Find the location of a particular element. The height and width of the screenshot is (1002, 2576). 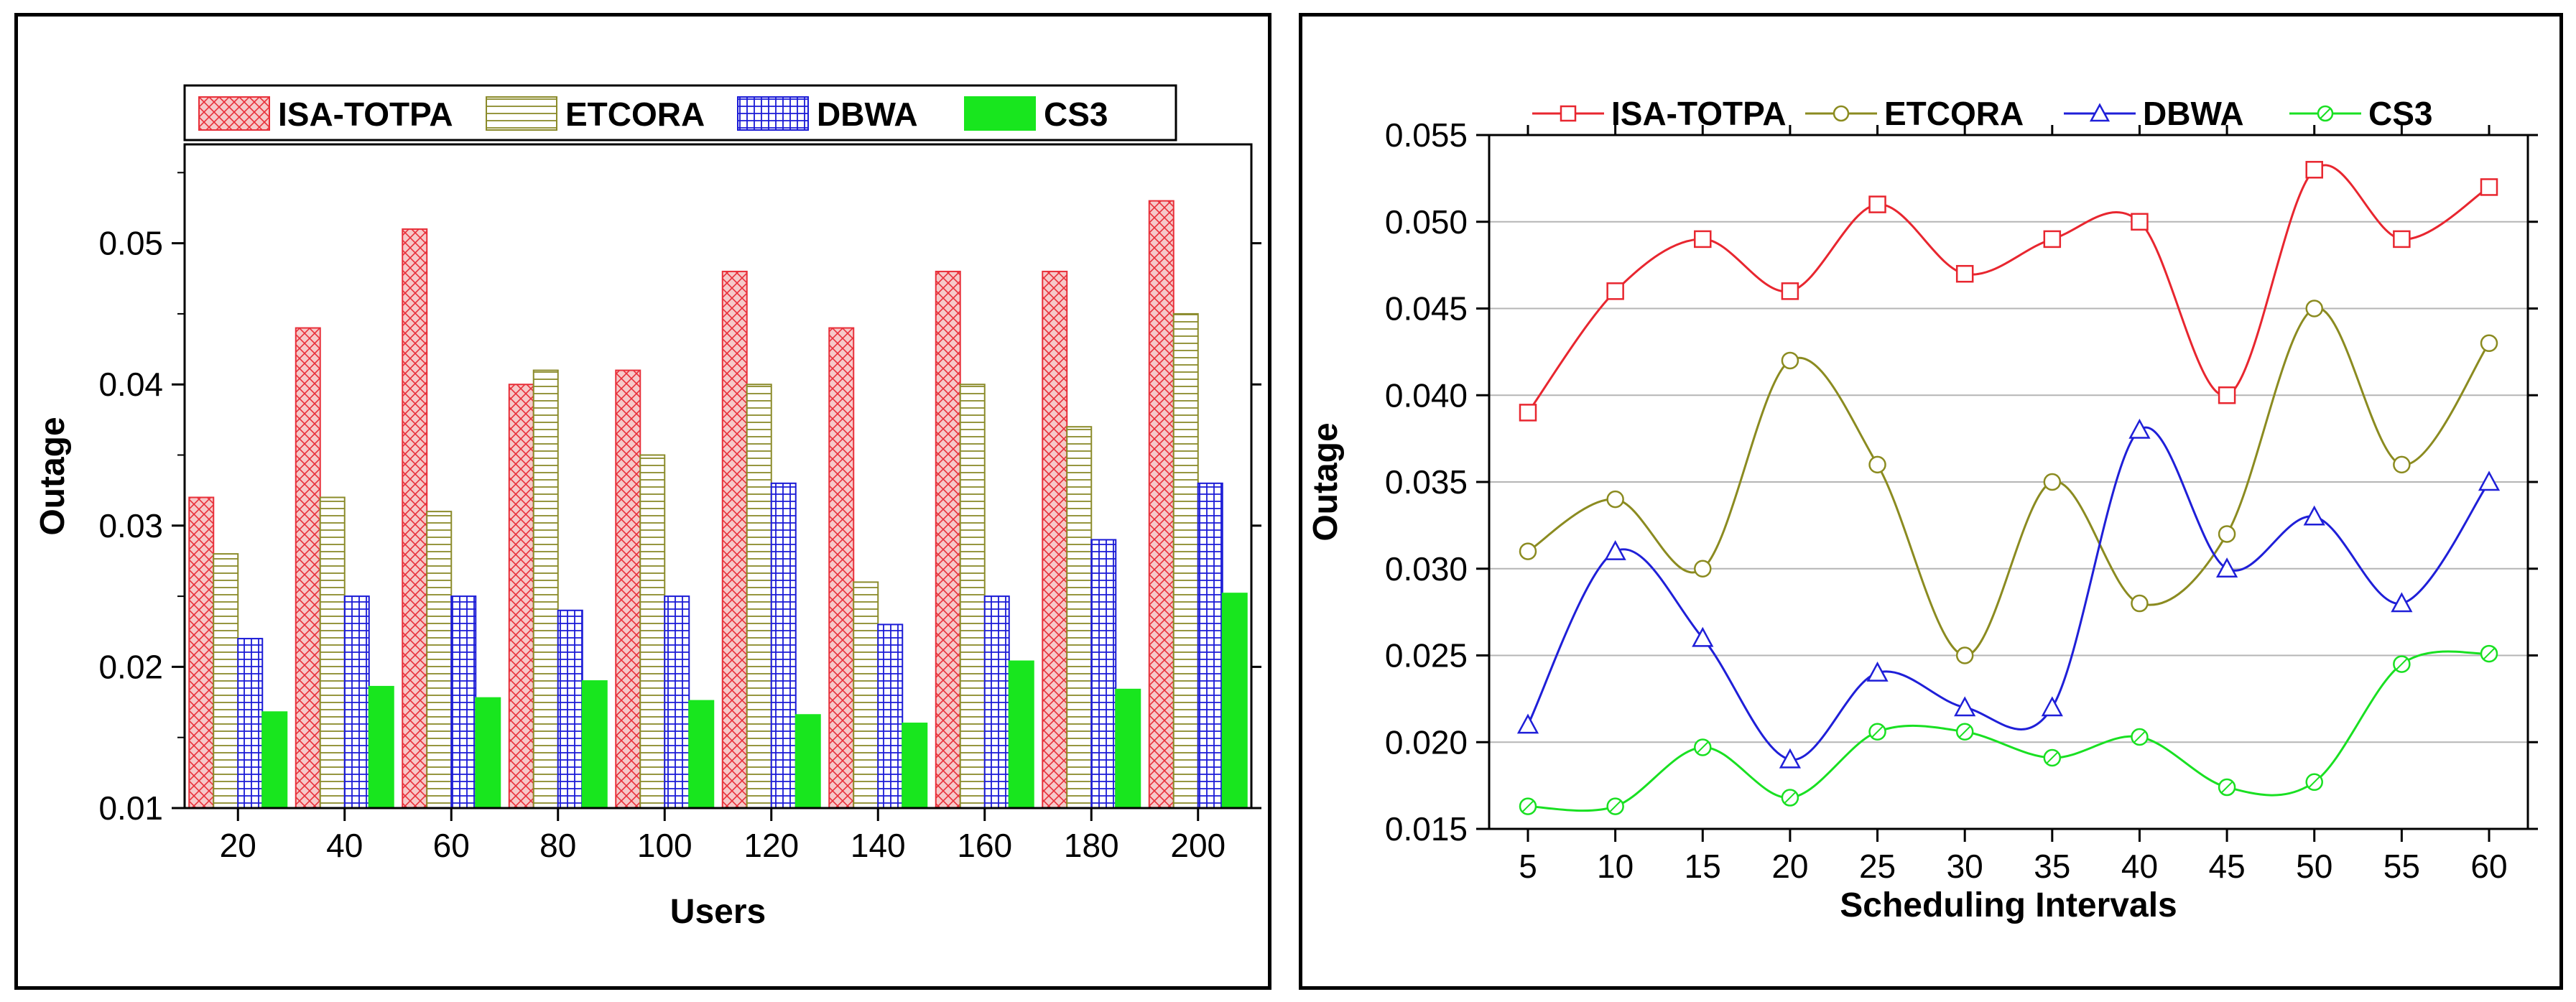

y-tick-label: 0.050 is located at coordinates (1426, 222).